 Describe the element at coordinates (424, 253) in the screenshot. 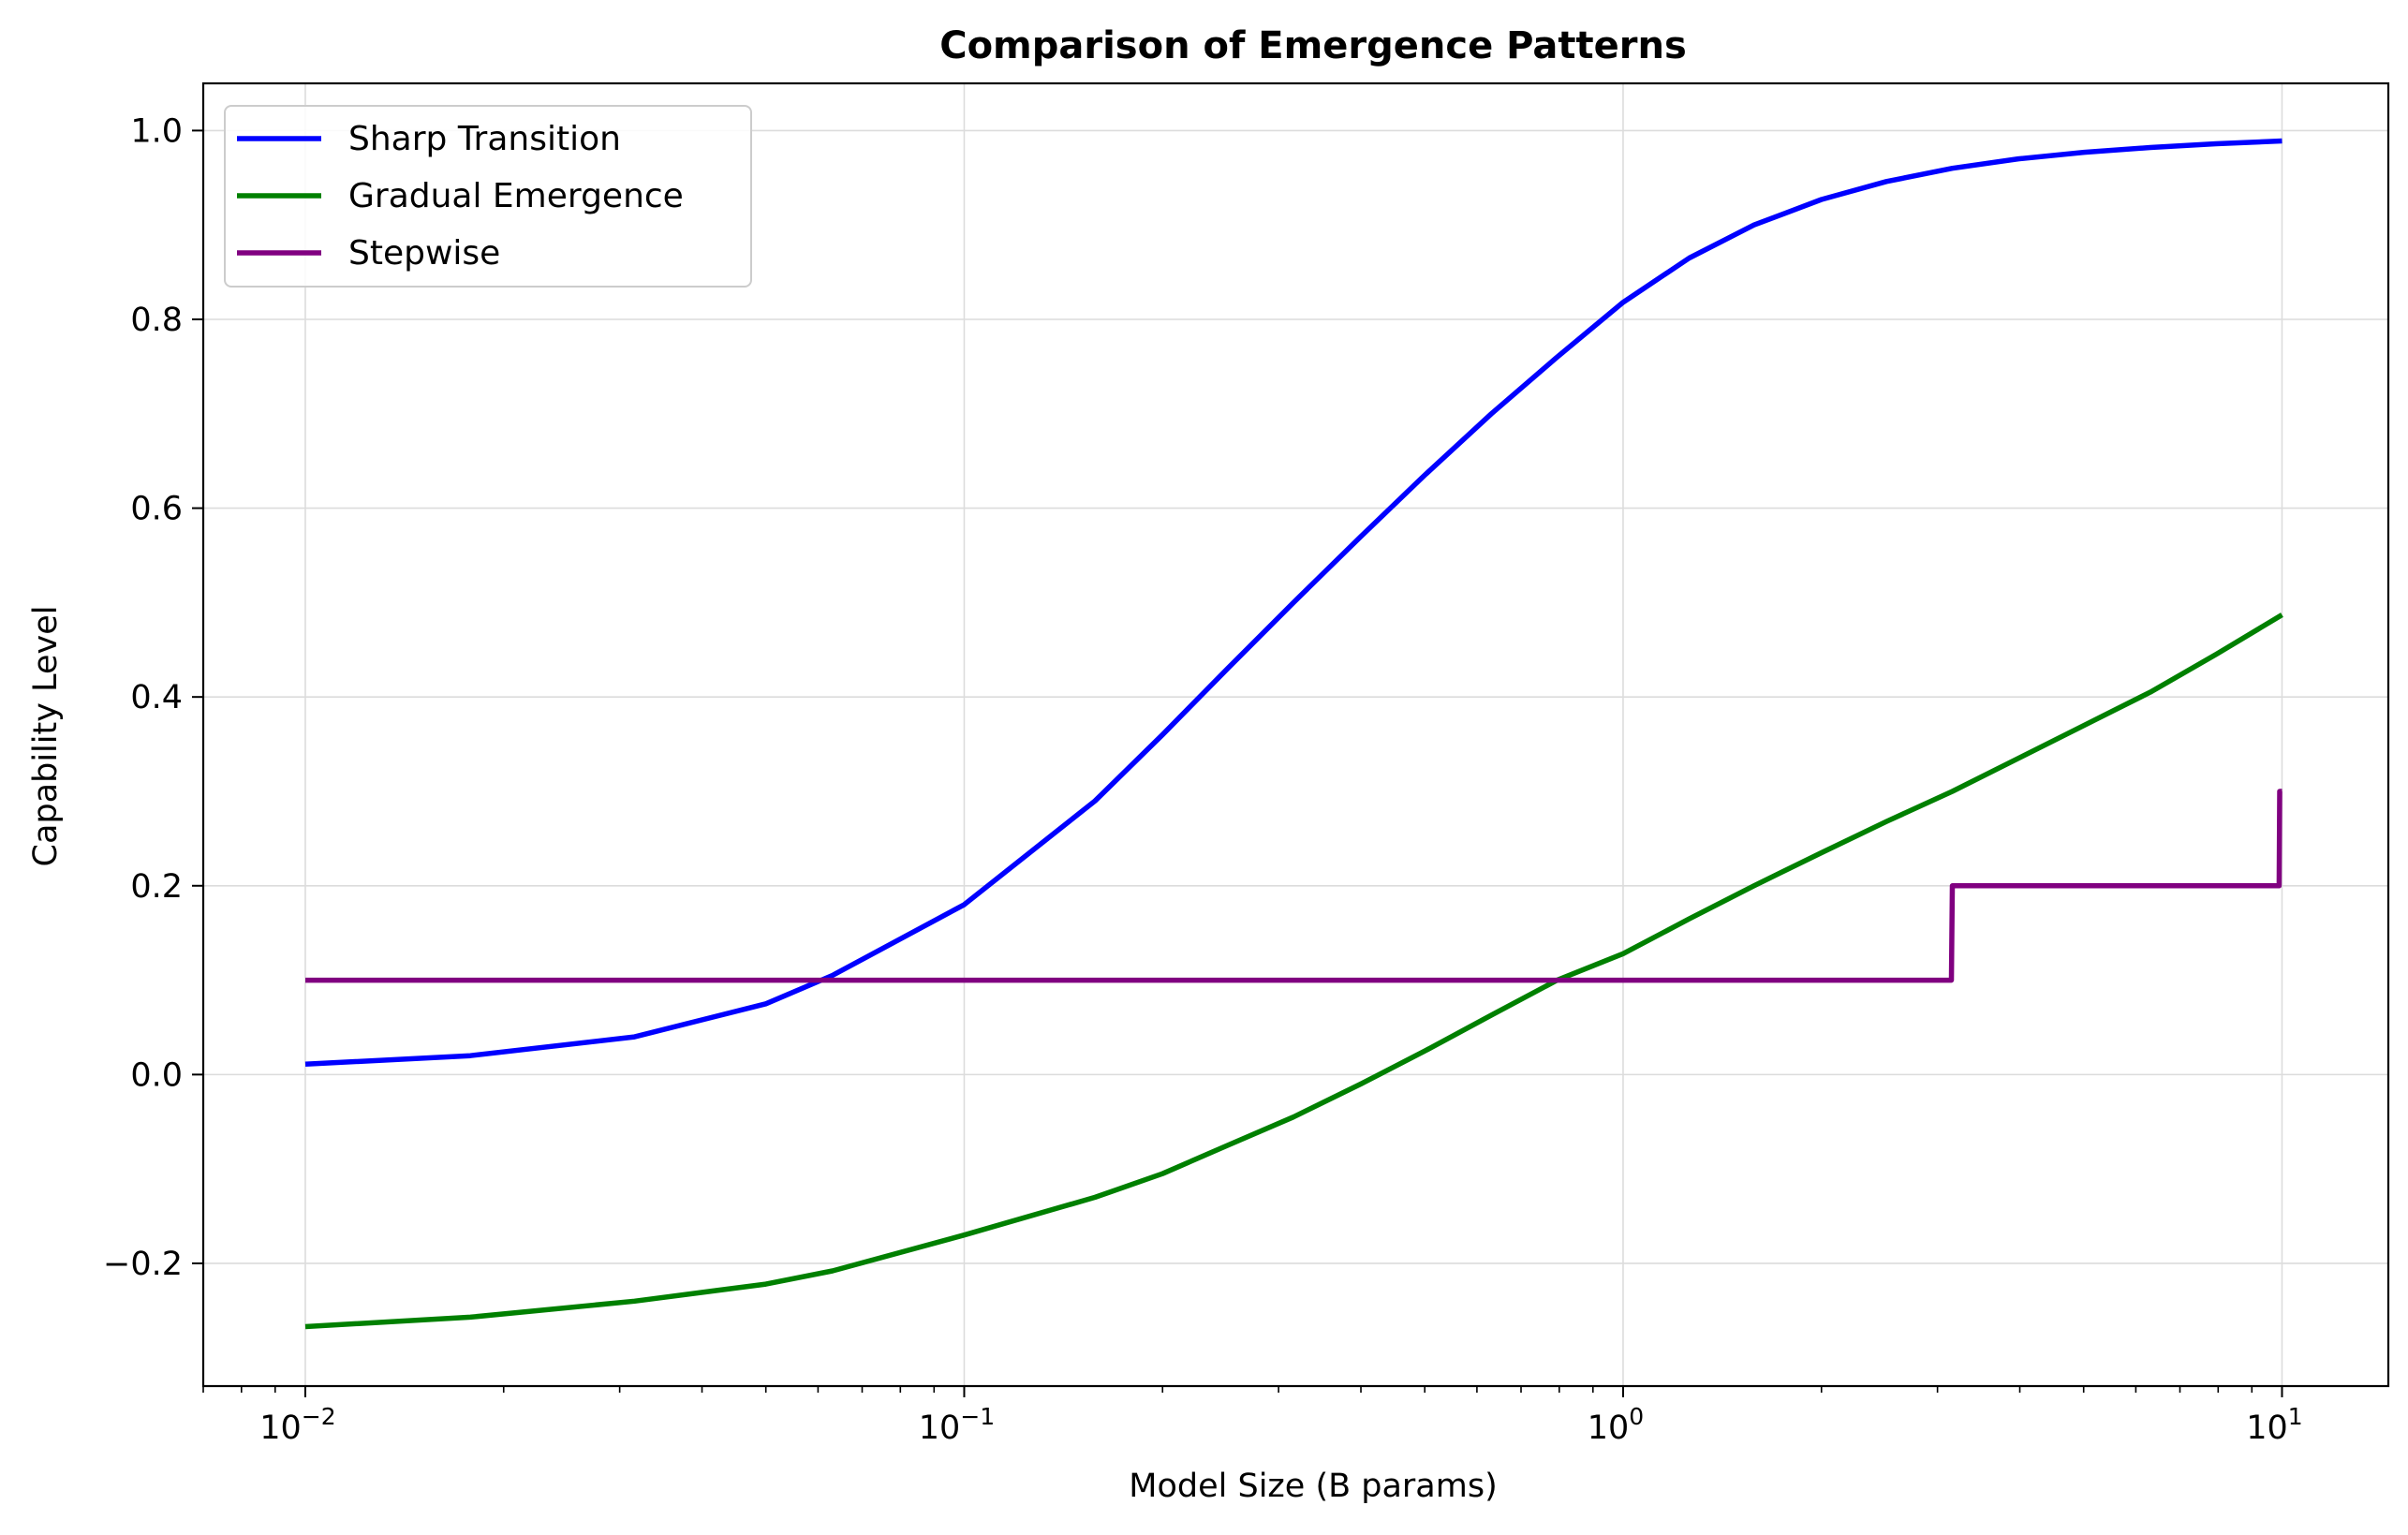

I see `legend-label-stepwise: Stepwise` at that location.